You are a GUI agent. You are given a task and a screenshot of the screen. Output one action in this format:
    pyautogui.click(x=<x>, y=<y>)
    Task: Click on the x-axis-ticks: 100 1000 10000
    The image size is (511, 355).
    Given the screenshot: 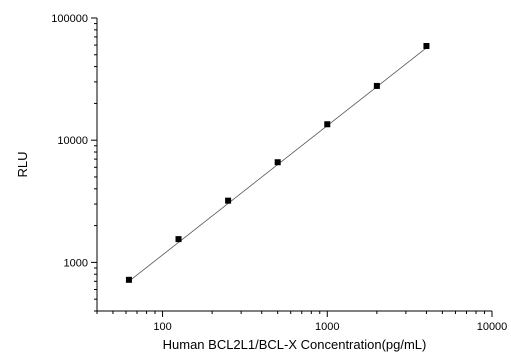 What is the action you would take?
    pyautogui.click(x=302, y=322)
    